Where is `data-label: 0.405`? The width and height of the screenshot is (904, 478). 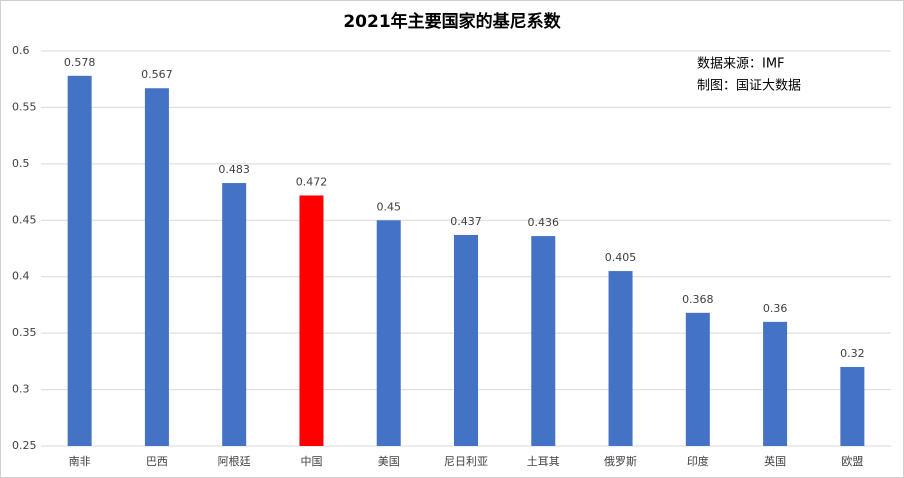
data-label: 0.405 is located at coordinates (621, 257).